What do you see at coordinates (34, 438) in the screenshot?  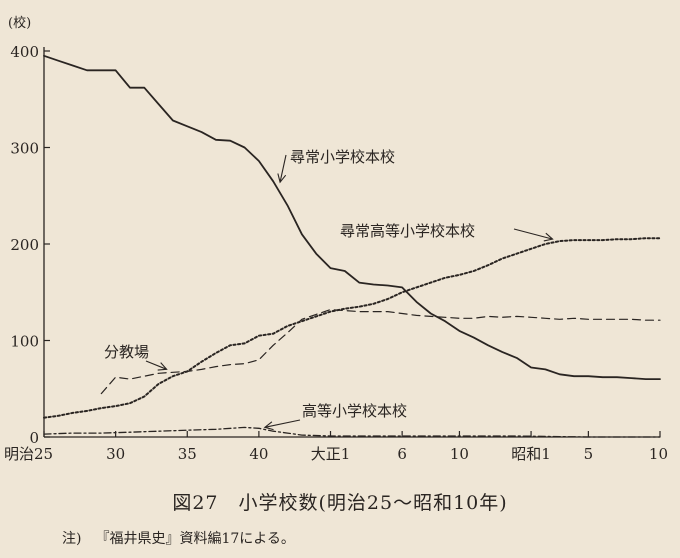 I see `y-tick-label: 0` at bounding box center [34, 438].